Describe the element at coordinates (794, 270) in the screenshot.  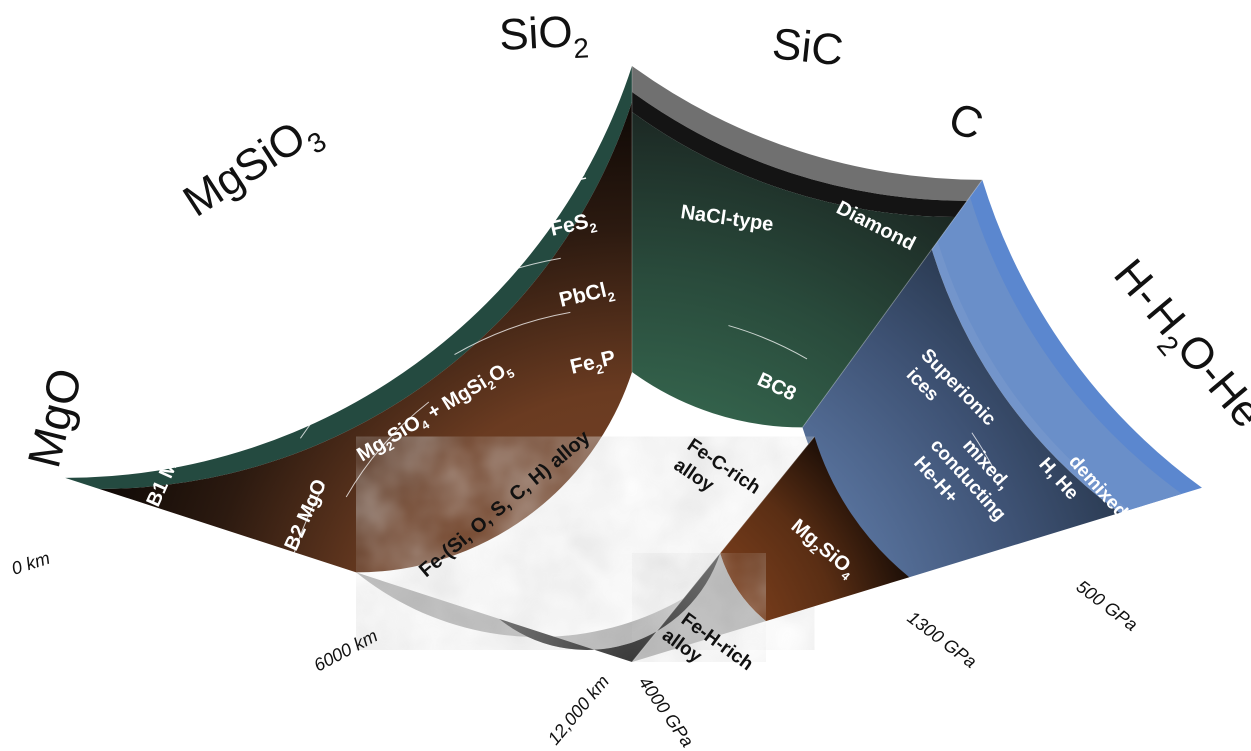
I see `carbon-layer` at that location.